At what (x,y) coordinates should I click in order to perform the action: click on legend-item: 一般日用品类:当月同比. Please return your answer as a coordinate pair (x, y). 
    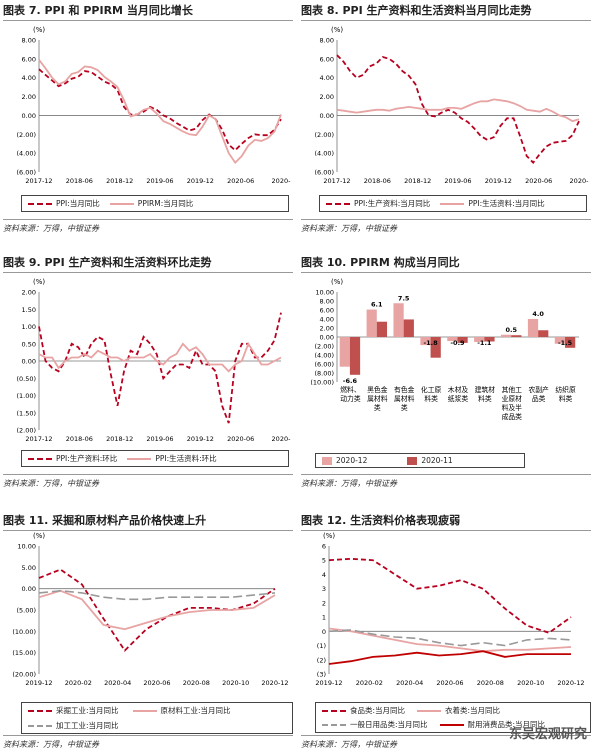
    Looking at the image, I should click on (375, 724).